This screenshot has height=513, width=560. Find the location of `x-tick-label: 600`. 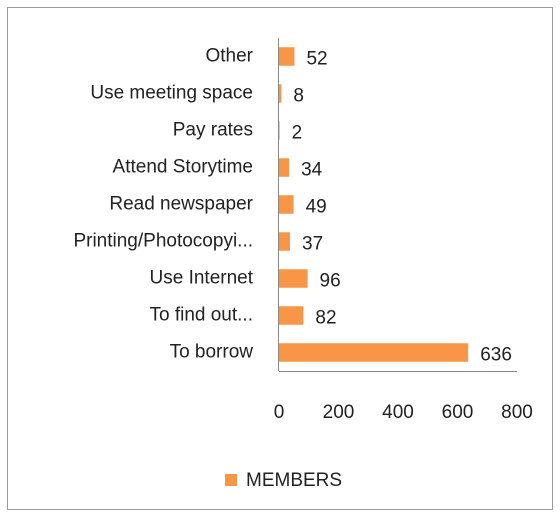

x-tick-label: 600 is located at coordinates (458, 412).